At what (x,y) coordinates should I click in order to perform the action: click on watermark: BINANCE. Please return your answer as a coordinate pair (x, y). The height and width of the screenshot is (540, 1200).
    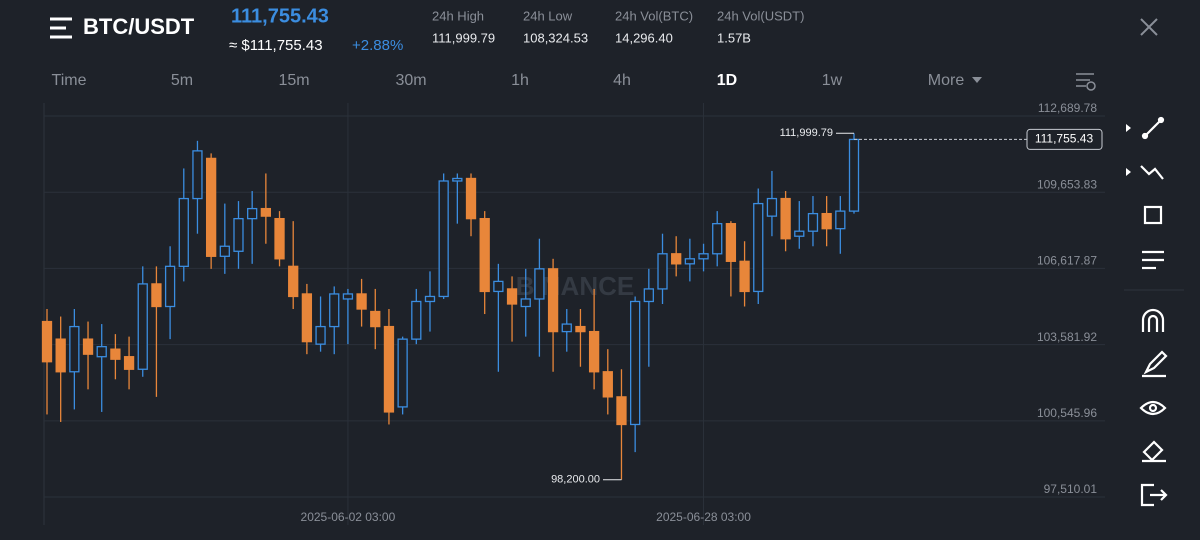
    Looking at the image, I should click on (575, 286).